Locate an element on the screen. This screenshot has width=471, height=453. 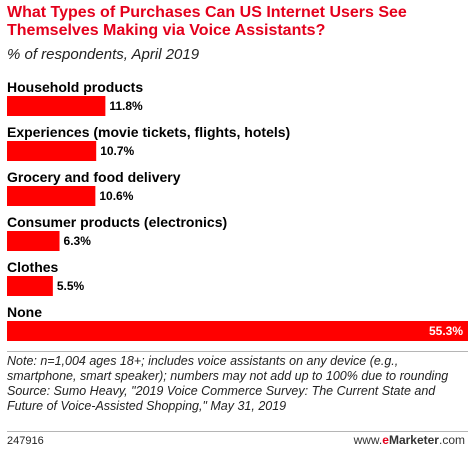
emarketer-logo: www.eMarketer.com is located at coordinates (409, 440).